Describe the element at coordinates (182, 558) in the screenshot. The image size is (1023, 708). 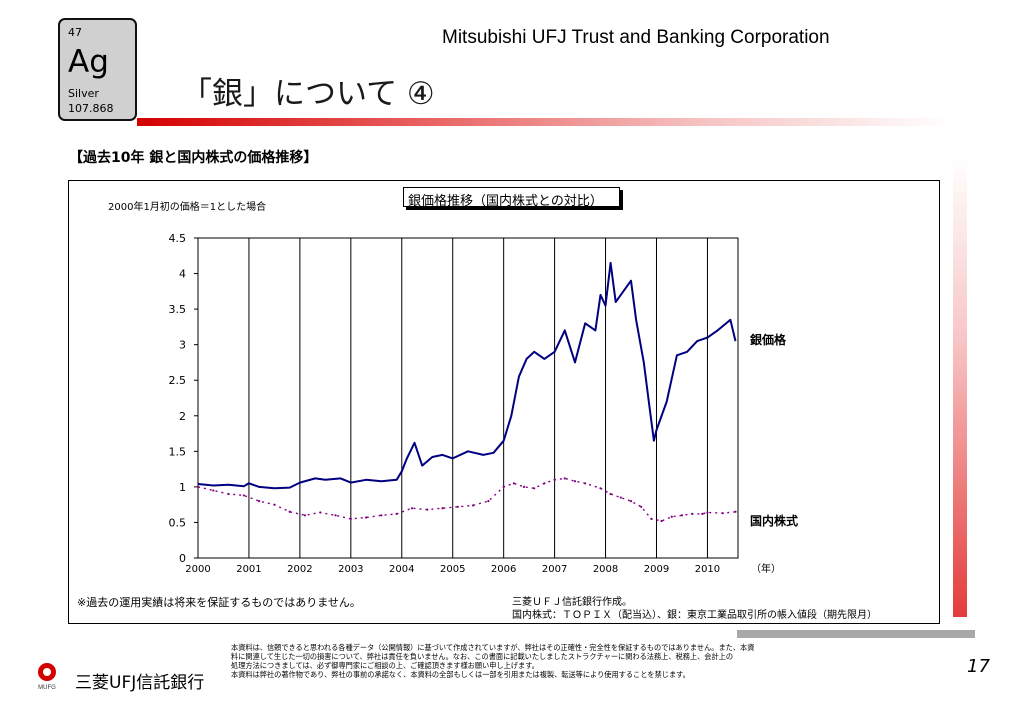
I see `y-tick-label: 0` at that location.